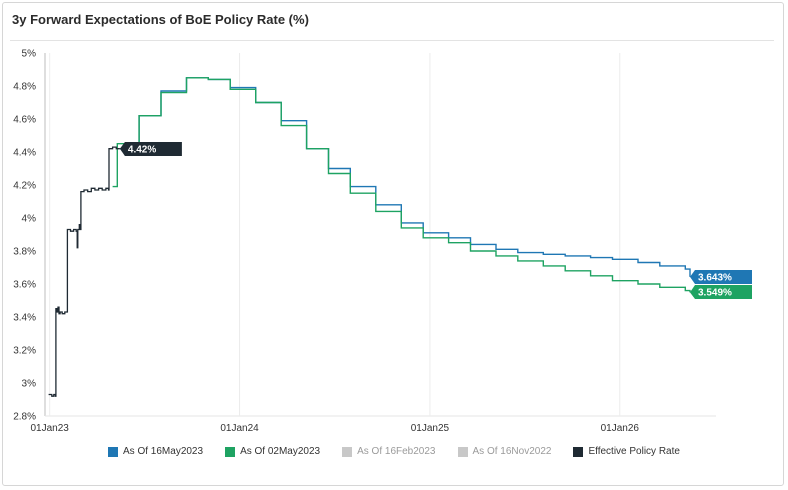  I want to click on x-tick-label: 01Jan23, so click(49, 428).